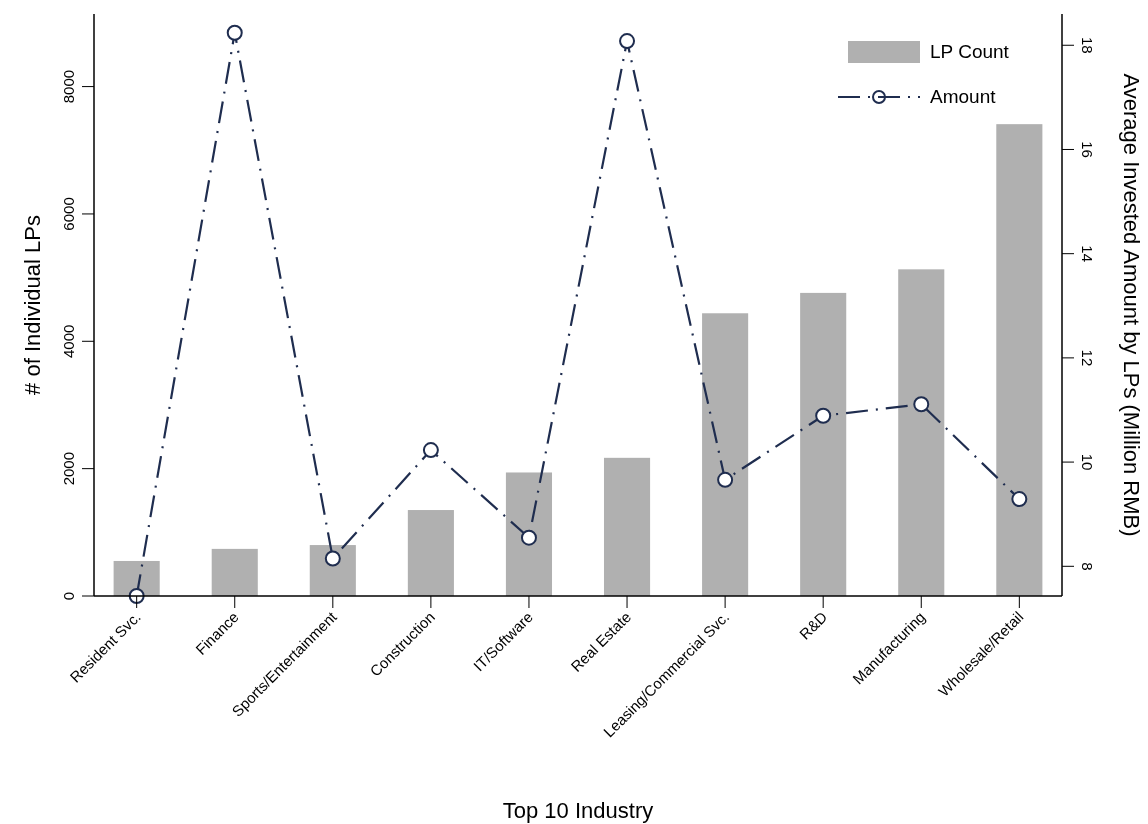  What do you see at coordinates (1087, 149) in the screenshot?
I see `y2-tick-label: 16` at bounding box center [1087, 149].